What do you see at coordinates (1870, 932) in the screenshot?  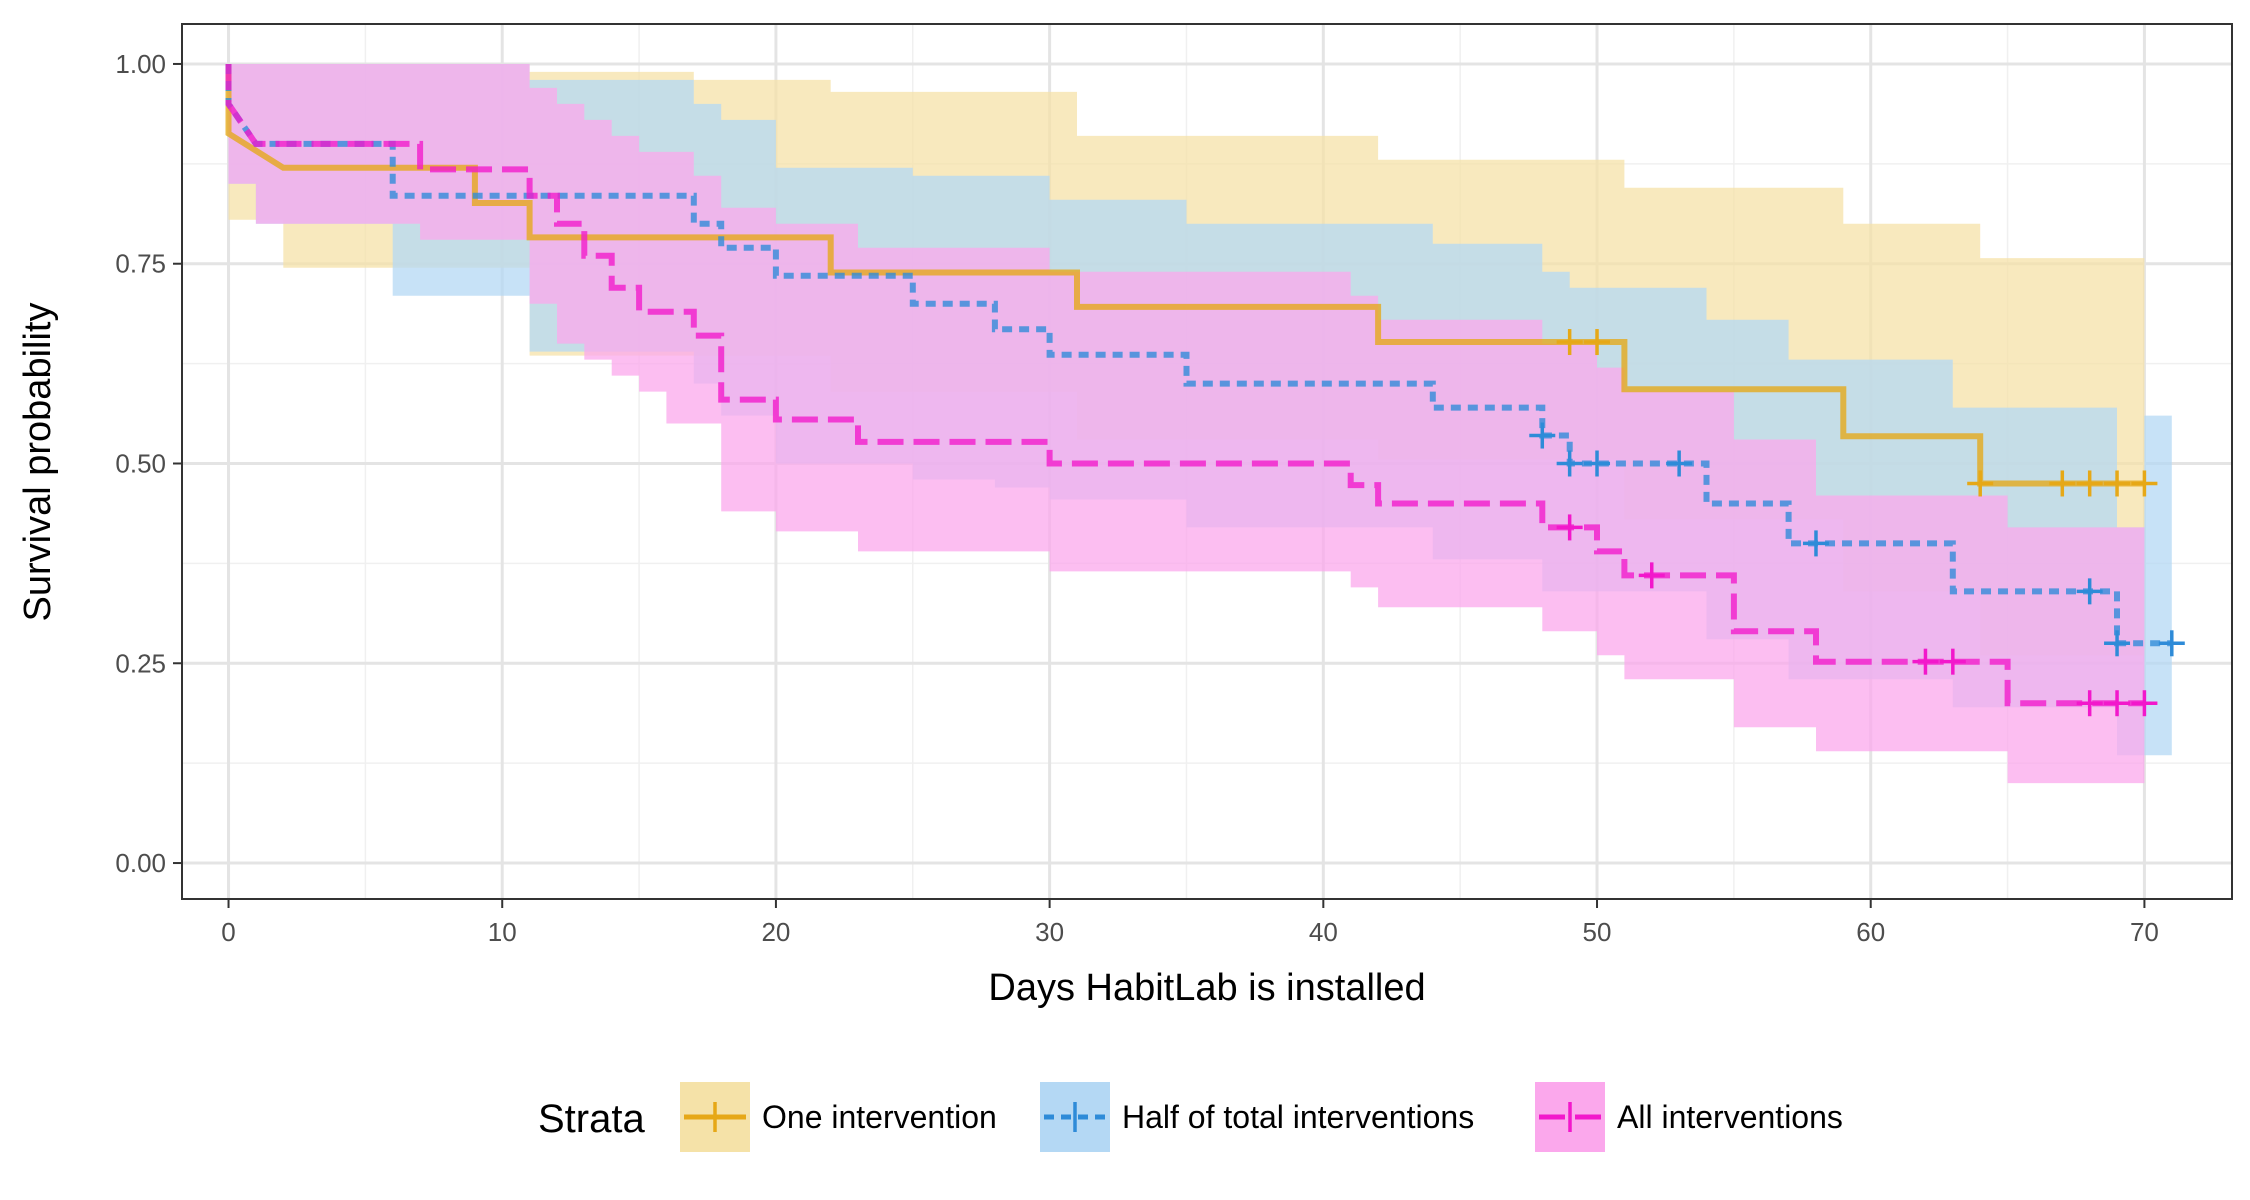 I see `x-tick-label: 60` at bounding box center [1870, 932].